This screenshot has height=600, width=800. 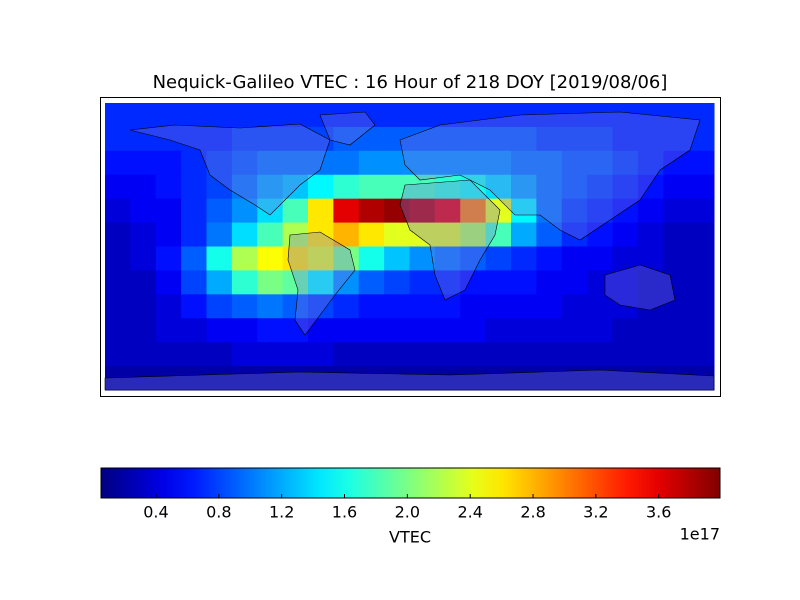 What do you see at coordinates (658, 512) in the screenshot?
I see `colorbar-tick-label: 3.6` at bounding box center [658, 512].